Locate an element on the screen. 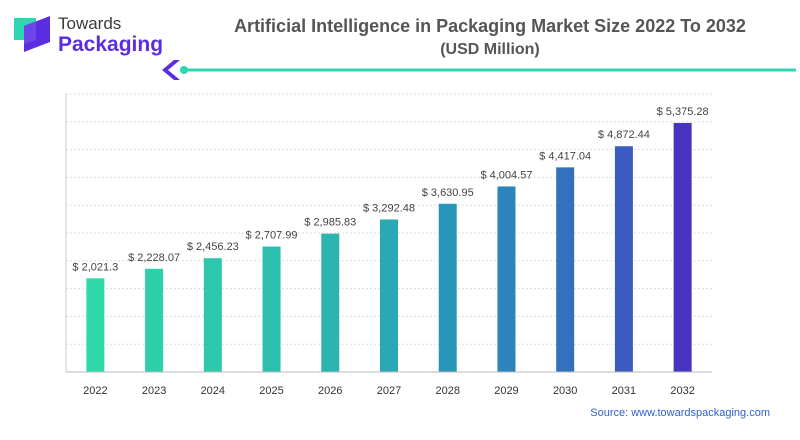 The width and height of the screenshot is (800, 440). bar-2025 is located at coordinates (271, 309).